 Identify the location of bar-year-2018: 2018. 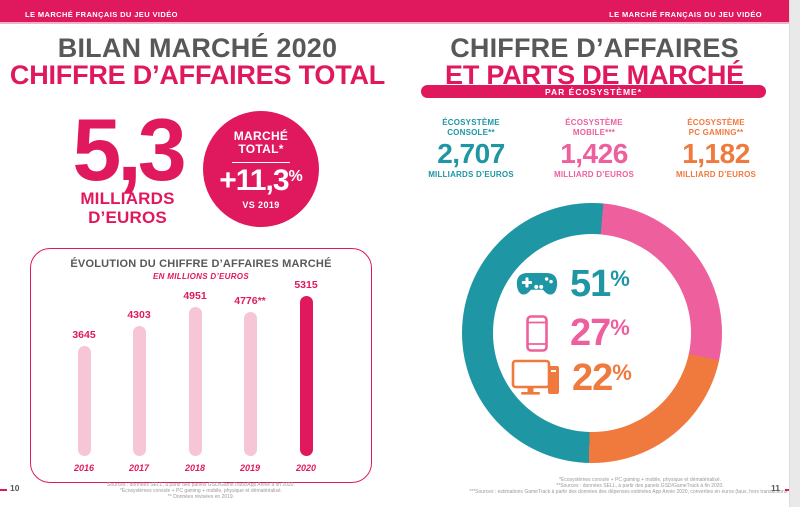
(195, 468).